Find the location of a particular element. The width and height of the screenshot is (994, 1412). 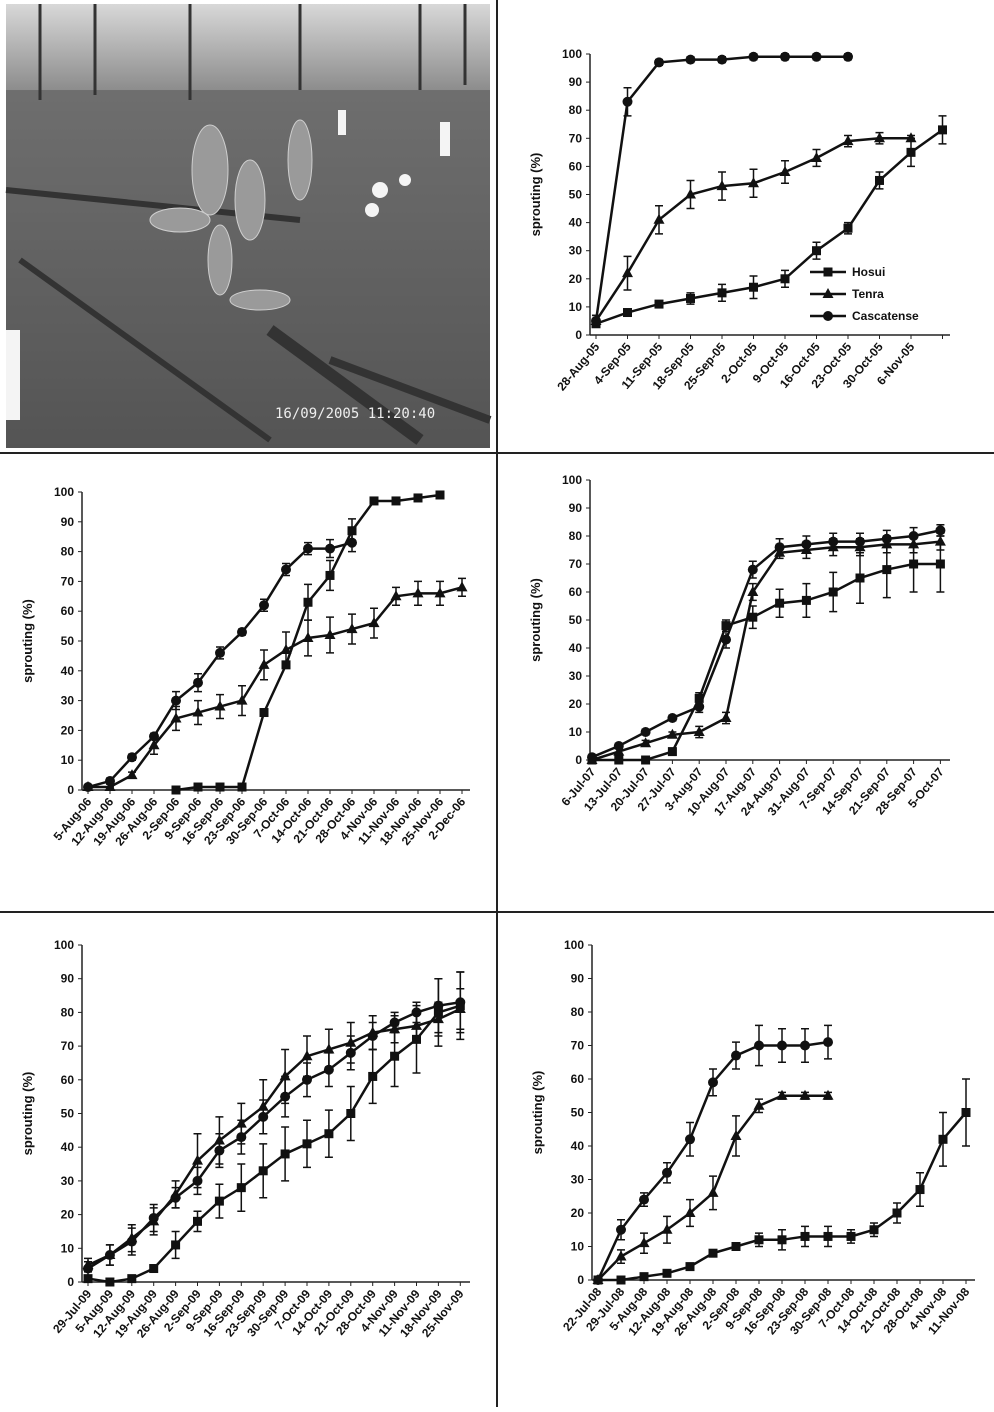

y-tick-label: 40 is located at coordinates (68, 671).